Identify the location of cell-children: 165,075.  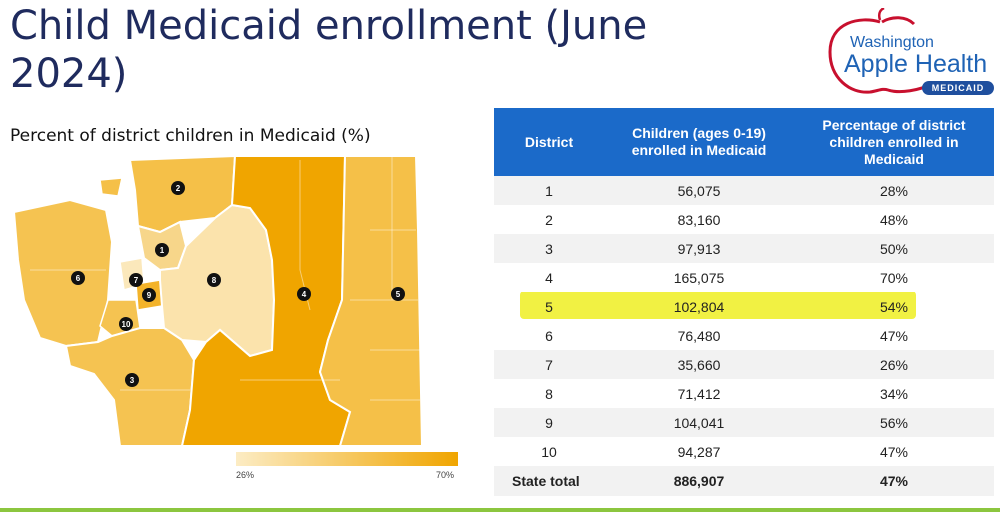
(699, 277).